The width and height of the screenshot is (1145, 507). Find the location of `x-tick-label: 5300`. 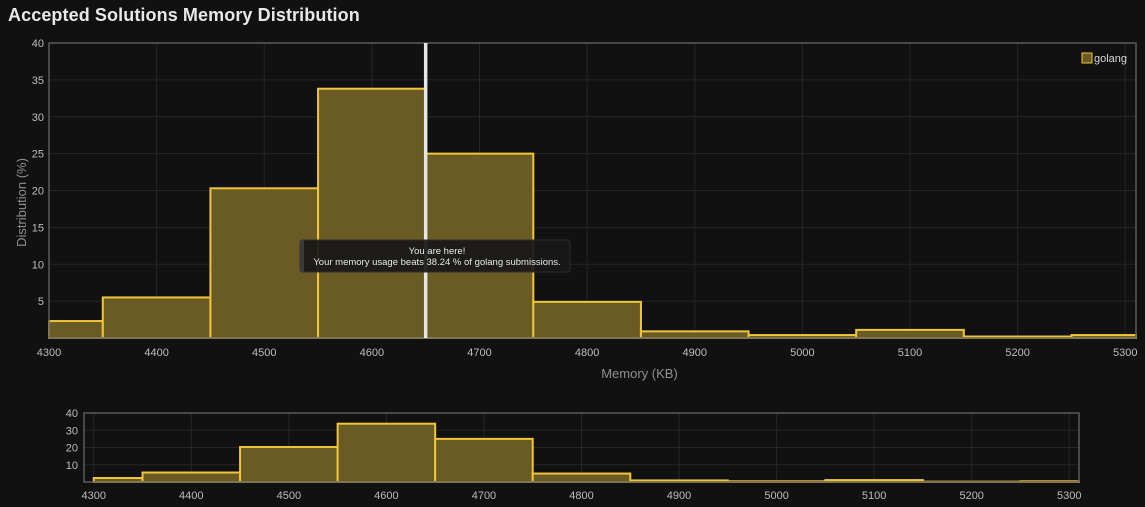

x-tick-label: 5300 is located at coordinates (1125, 353).